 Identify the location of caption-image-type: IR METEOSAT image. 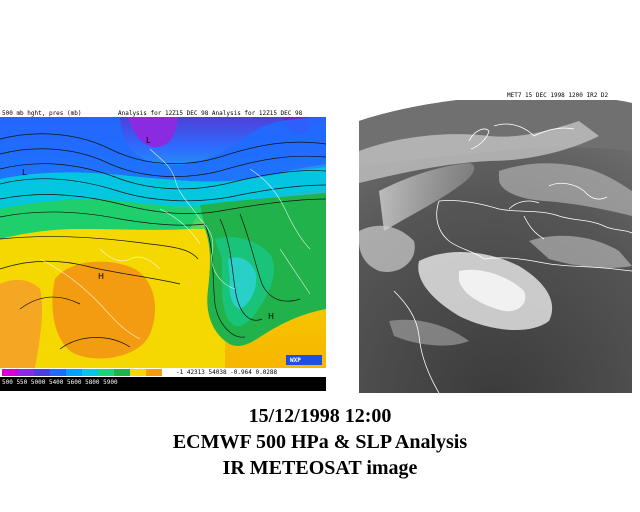
(320, 468).